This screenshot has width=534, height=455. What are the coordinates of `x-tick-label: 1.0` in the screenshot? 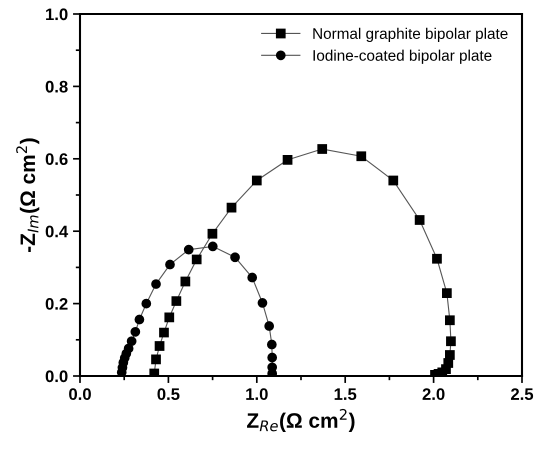 It's located at (257, 394).